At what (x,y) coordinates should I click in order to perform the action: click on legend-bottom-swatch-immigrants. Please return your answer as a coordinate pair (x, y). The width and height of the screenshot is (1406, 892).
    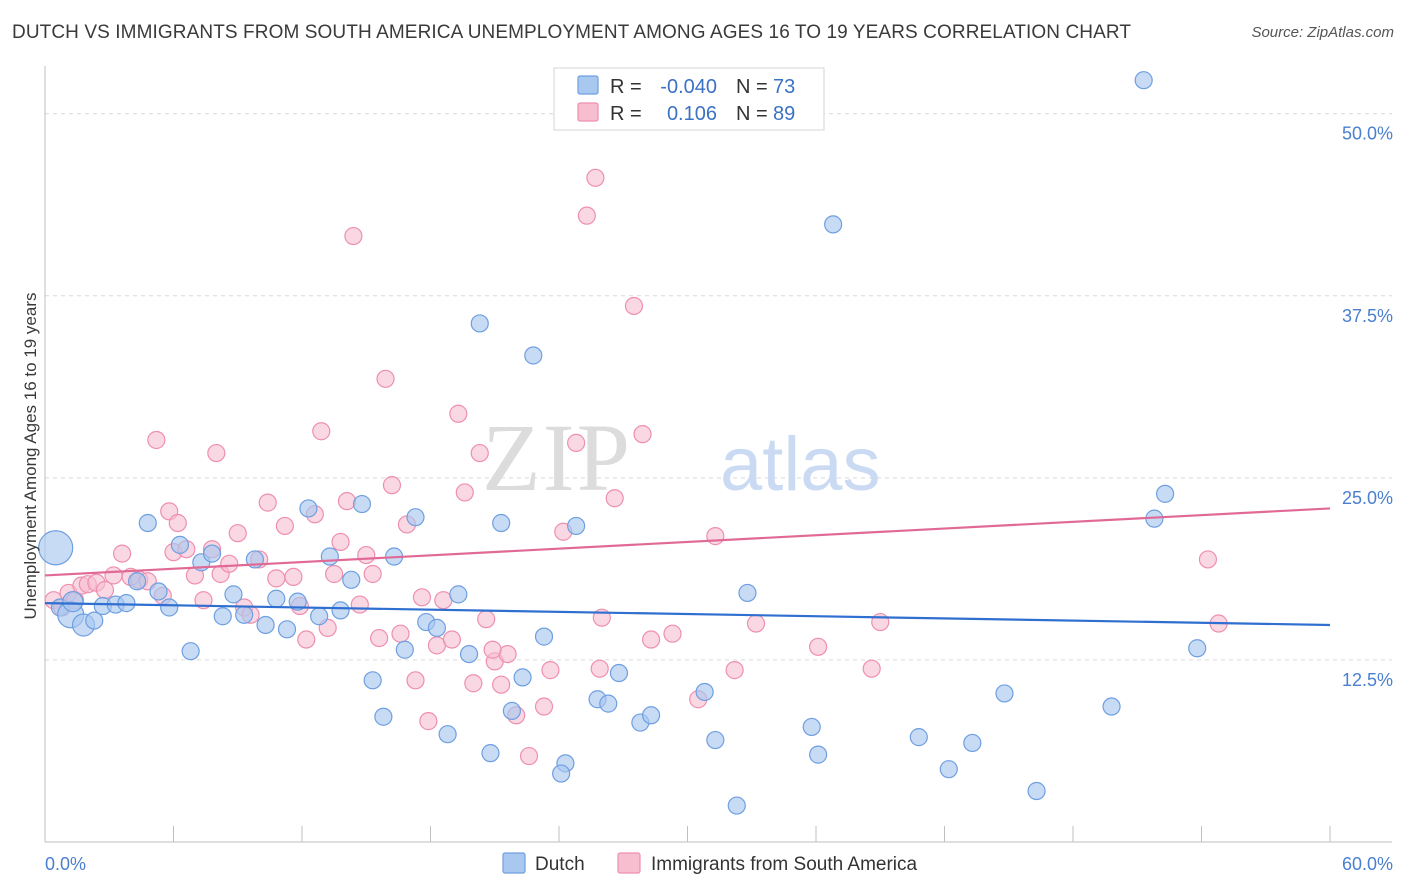
    Looking at the image, I should click on (629, 863).